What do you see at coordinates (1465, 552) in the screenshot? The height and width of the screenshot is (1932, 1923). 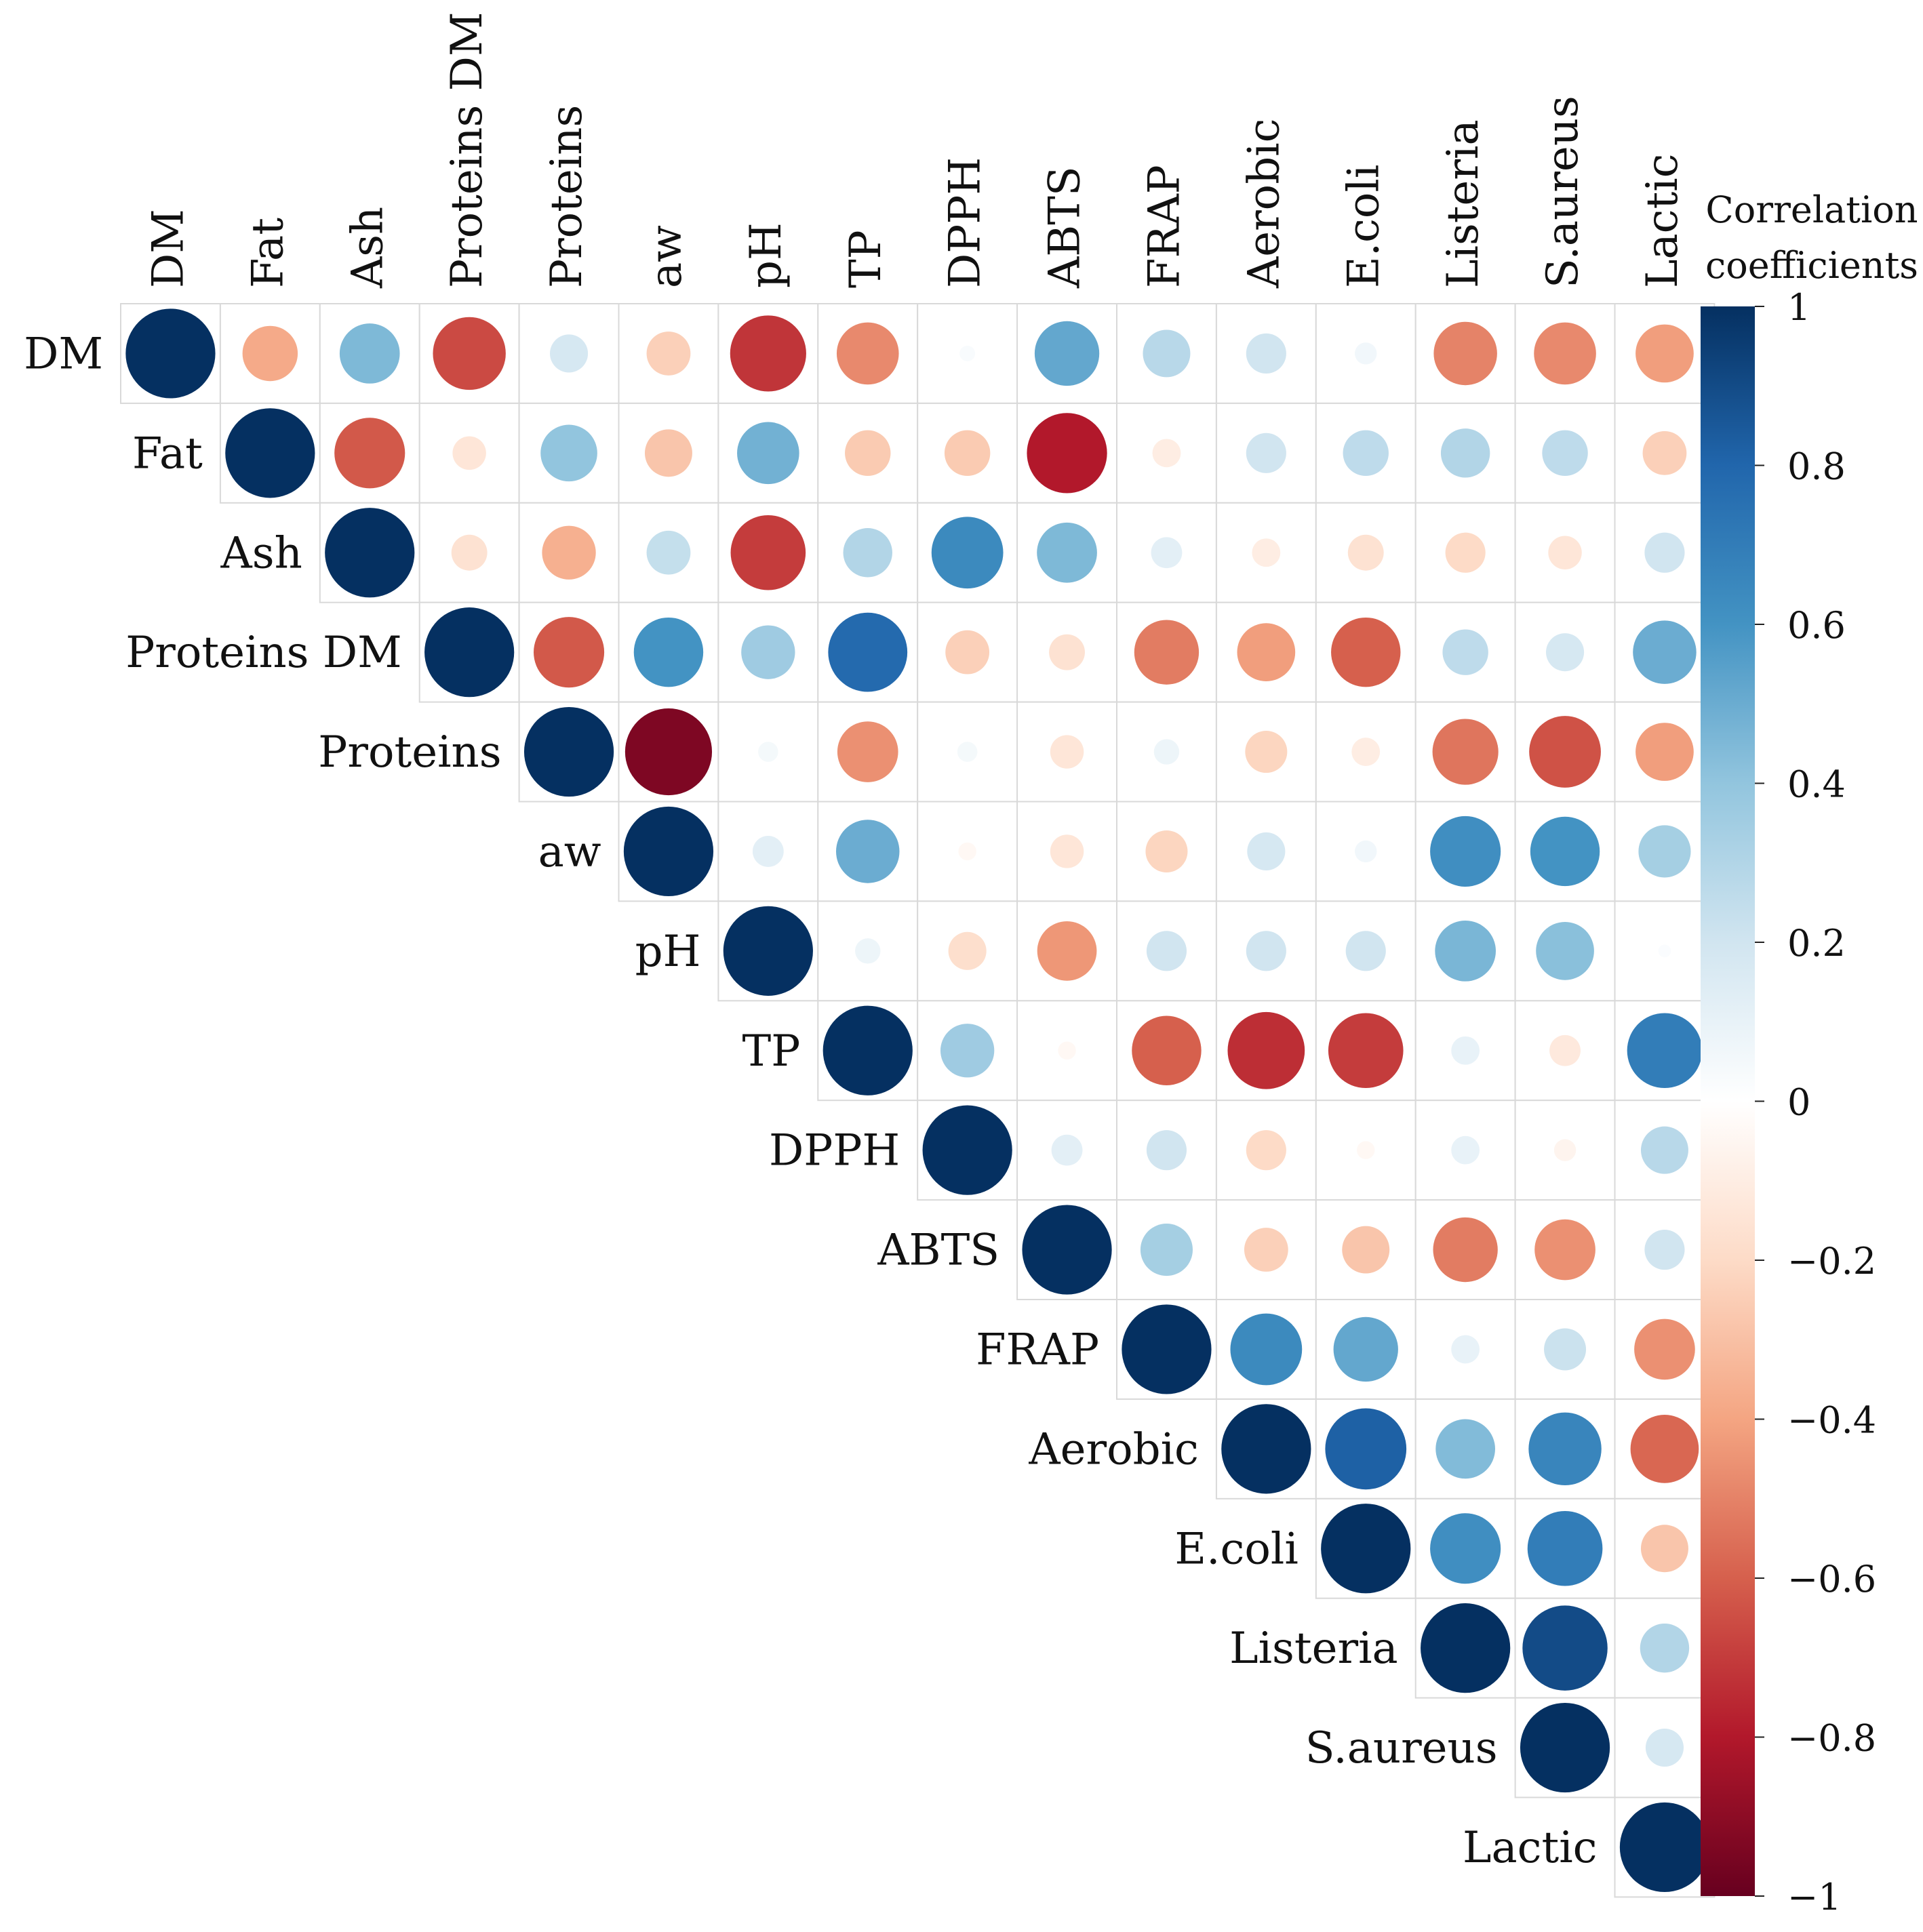 I see `corr-circle-ash-listeria` at bounding box center [1465, 552].